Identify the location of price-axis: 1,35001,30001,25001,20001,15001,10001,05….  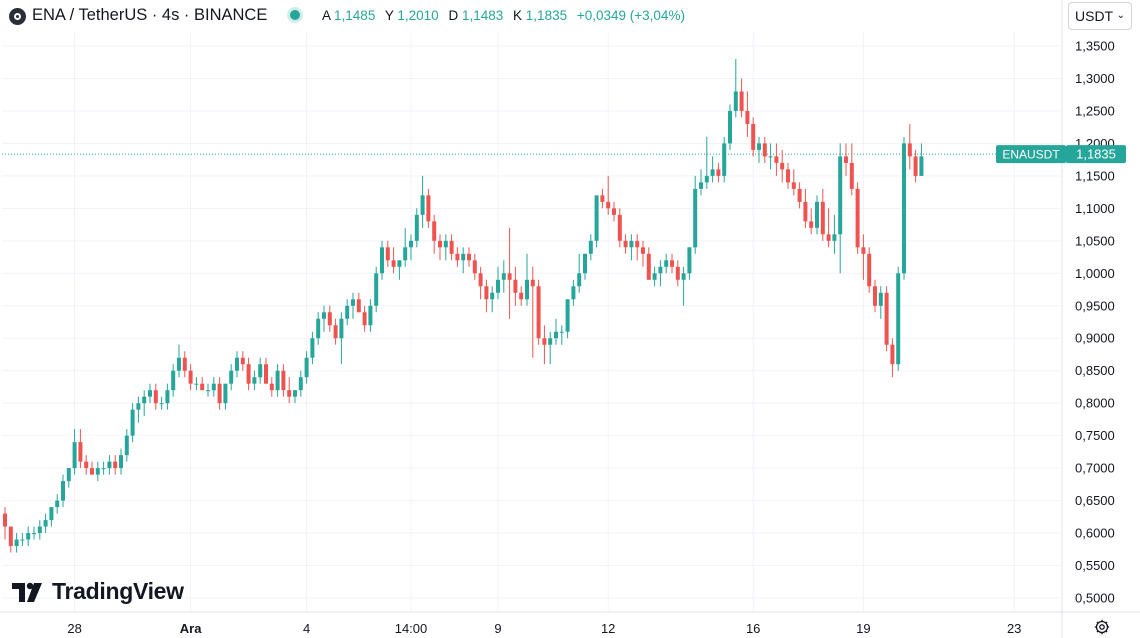
(1095, 322).